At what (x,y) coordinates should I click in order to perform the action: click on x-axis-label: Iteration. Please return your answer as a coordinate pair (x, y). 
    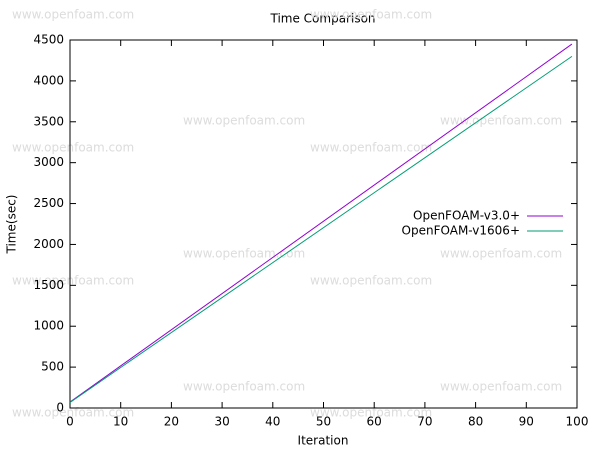
    Looking at the image, I should click on (323, 441).